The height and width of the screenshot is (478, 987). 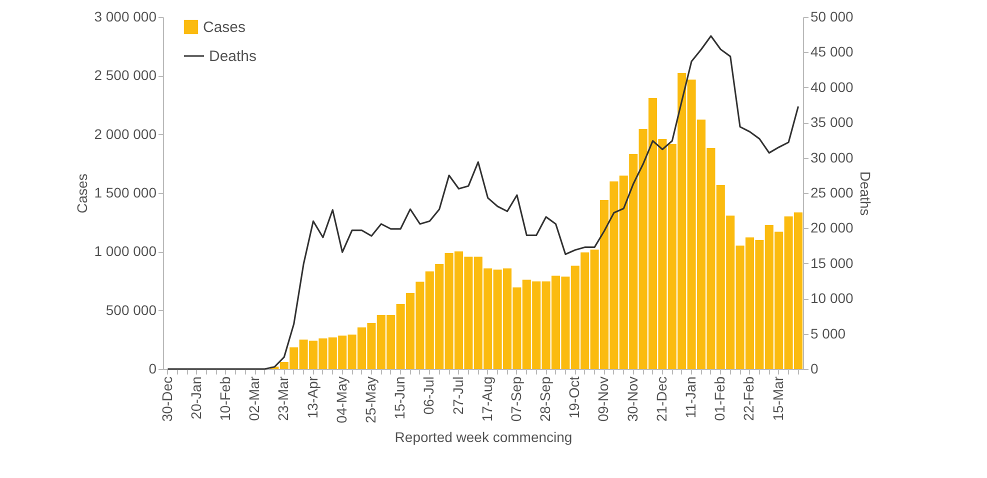 I want to click on x-tick-label: 19-Oct, so click(x=574, y=397).